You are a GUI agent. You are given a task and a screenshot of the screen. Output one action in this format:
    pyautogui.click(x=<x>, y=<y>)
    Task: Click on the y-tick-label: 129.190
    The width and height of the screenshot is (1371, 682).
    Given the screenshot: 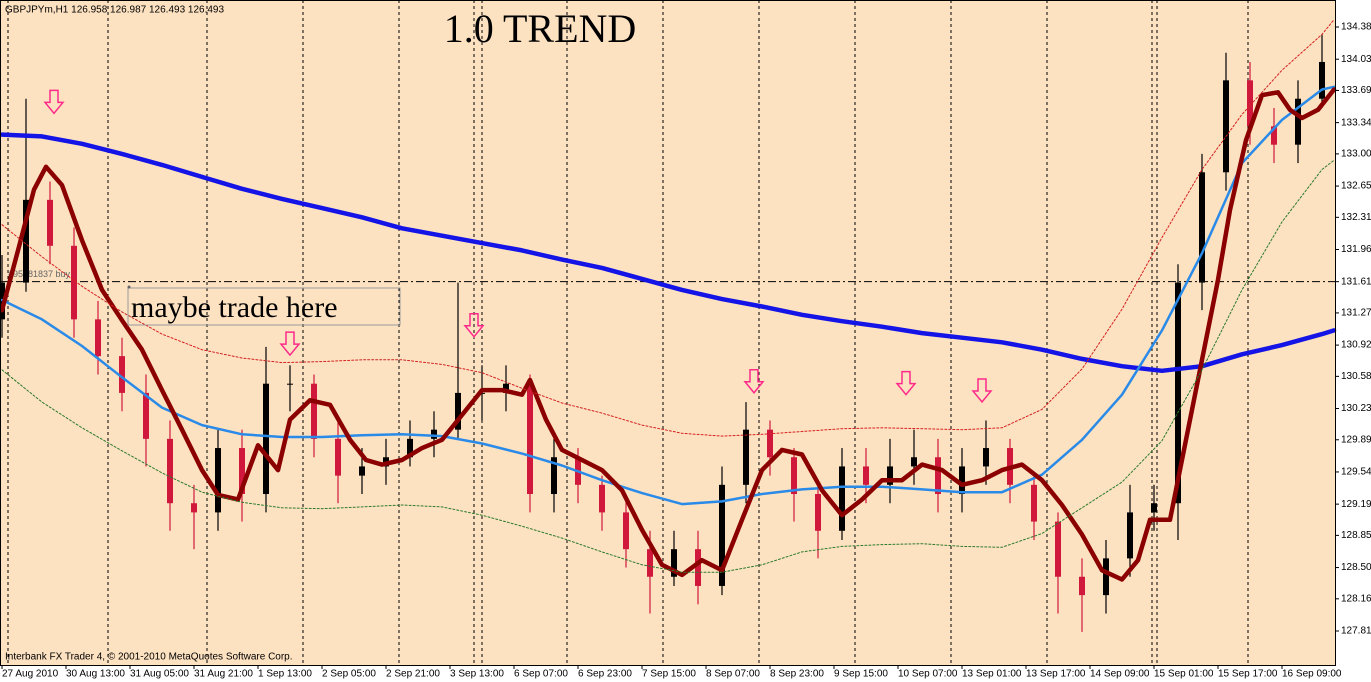 What is the action you would take?
    pyautogui.click(x=1356, y=504)
    